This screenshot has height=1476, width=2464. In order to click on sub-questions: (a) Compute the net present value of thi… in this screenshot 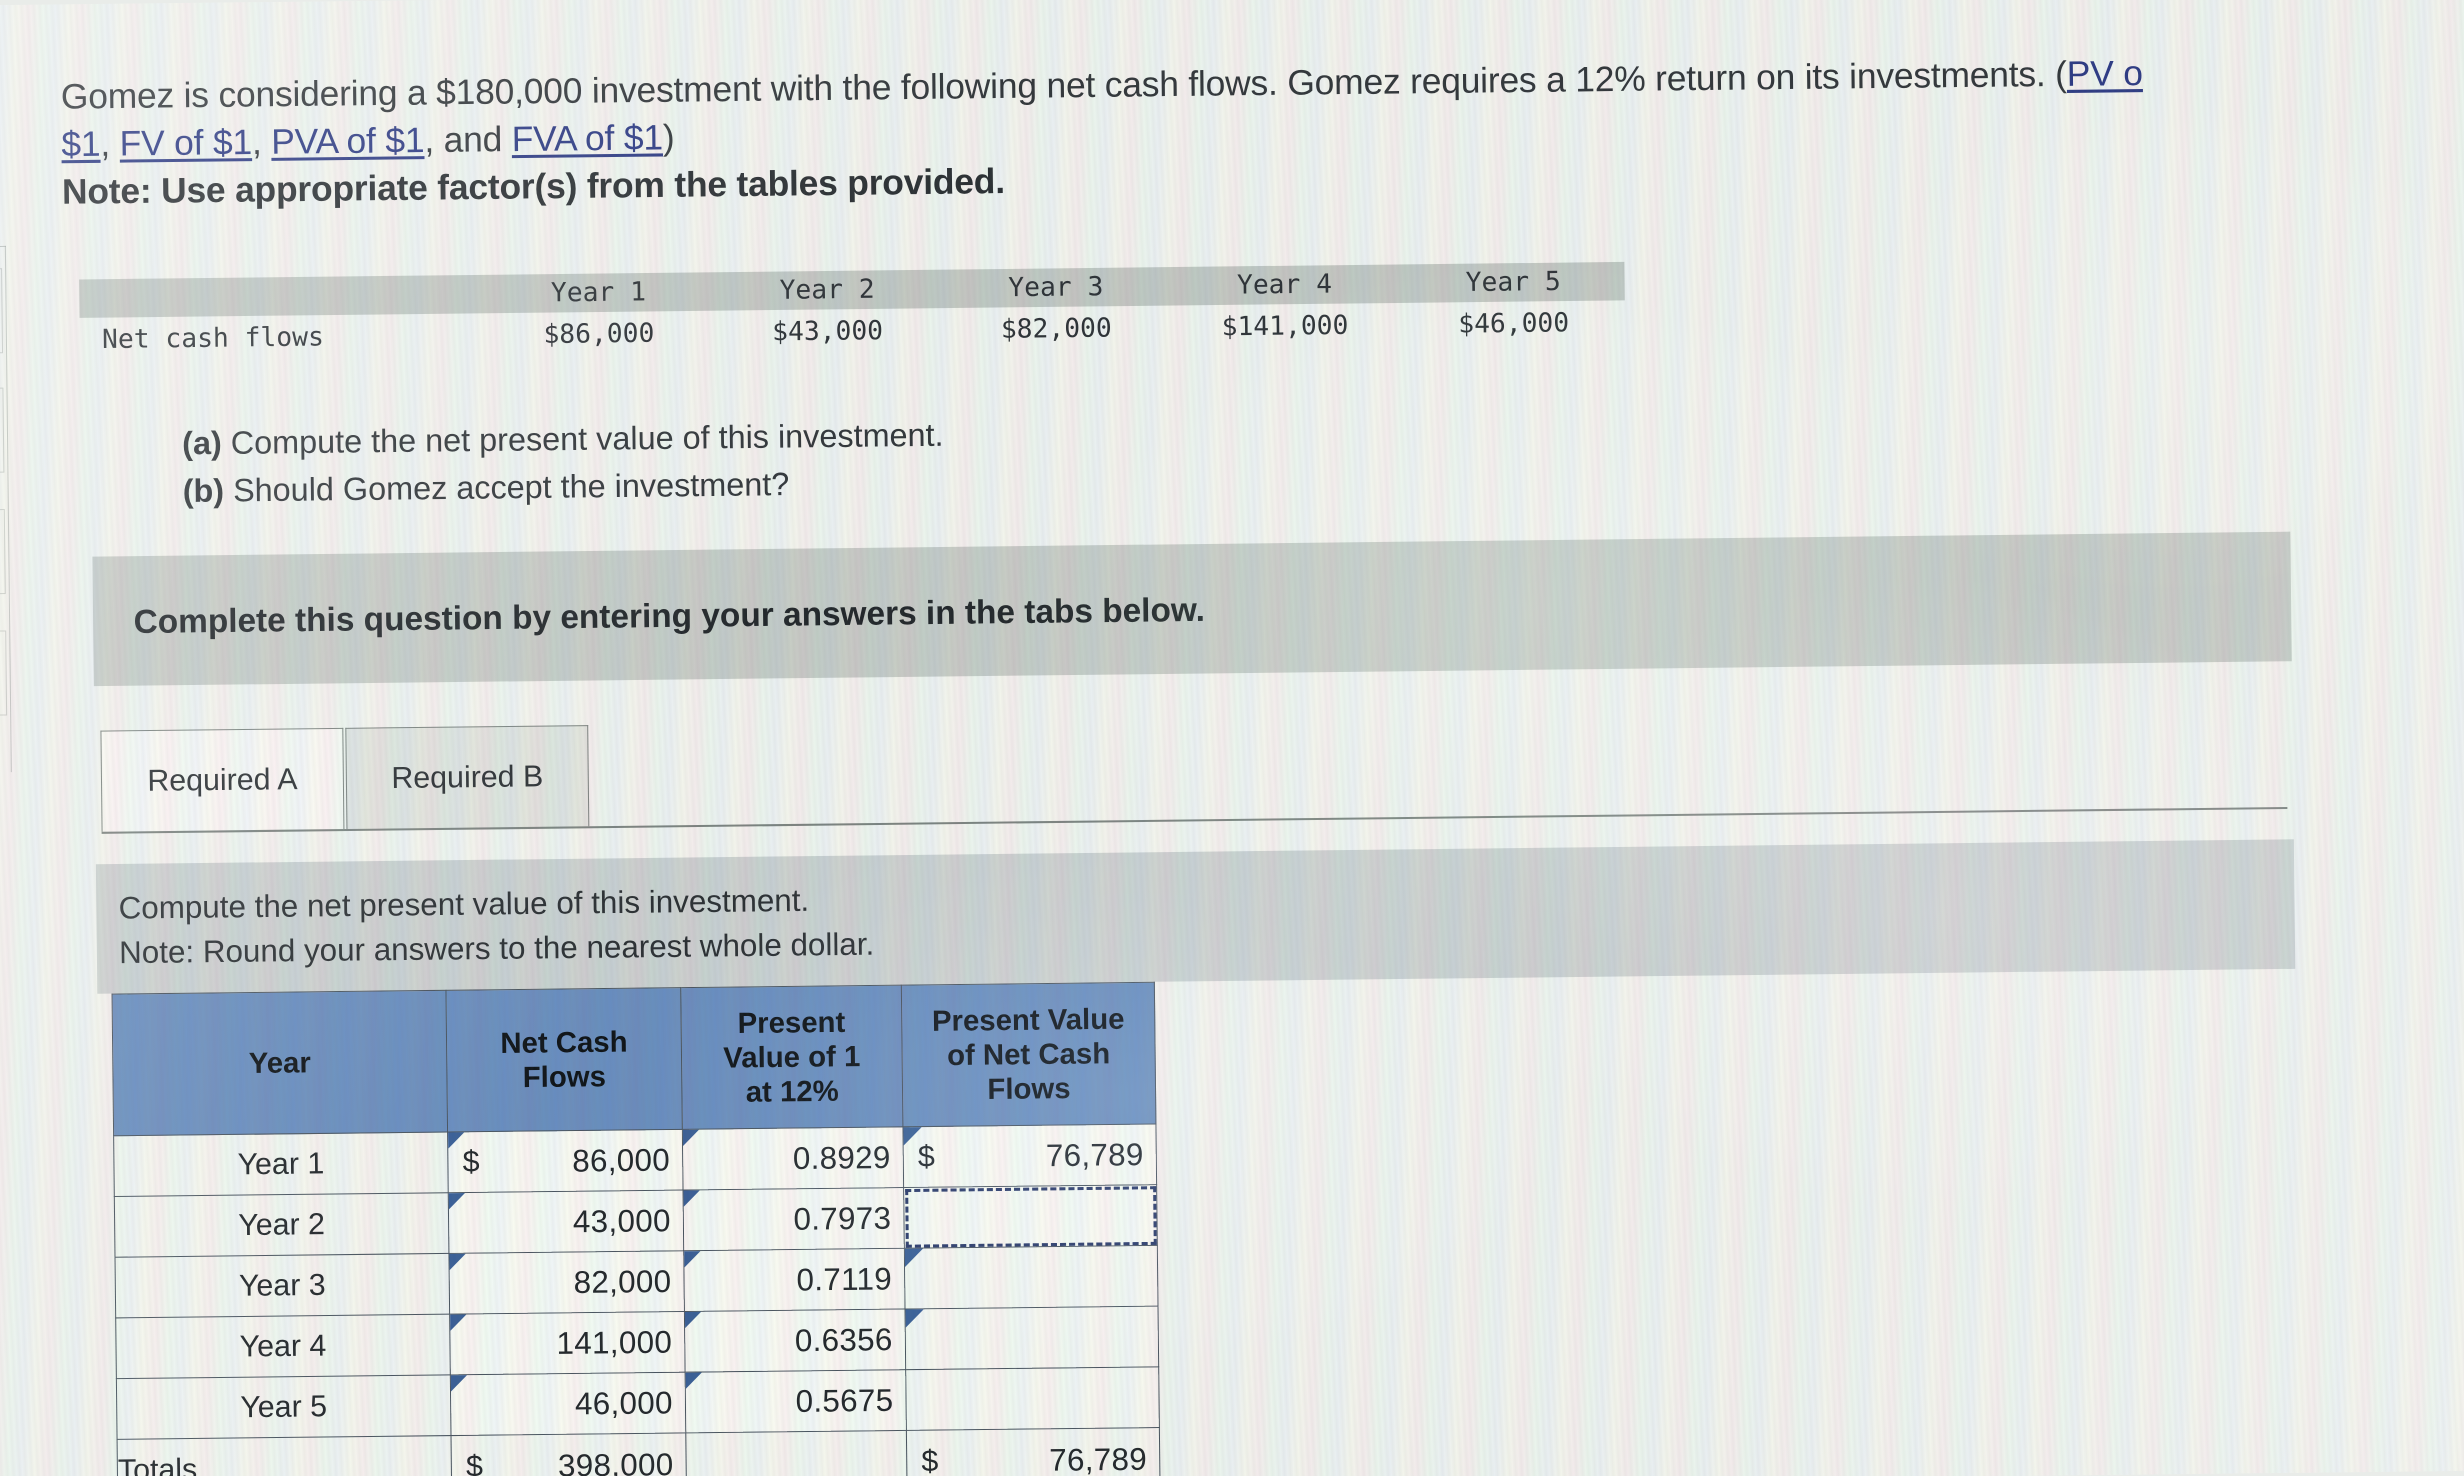, I will do `click(563, 463)`.